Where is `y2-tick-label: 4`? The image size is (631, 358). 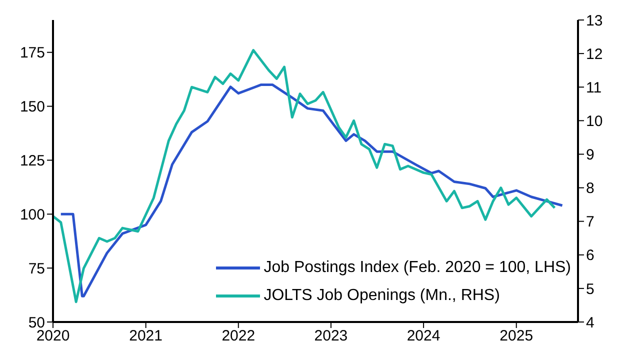
y2-tick-label: 4 is located at coordinates (590, 323).